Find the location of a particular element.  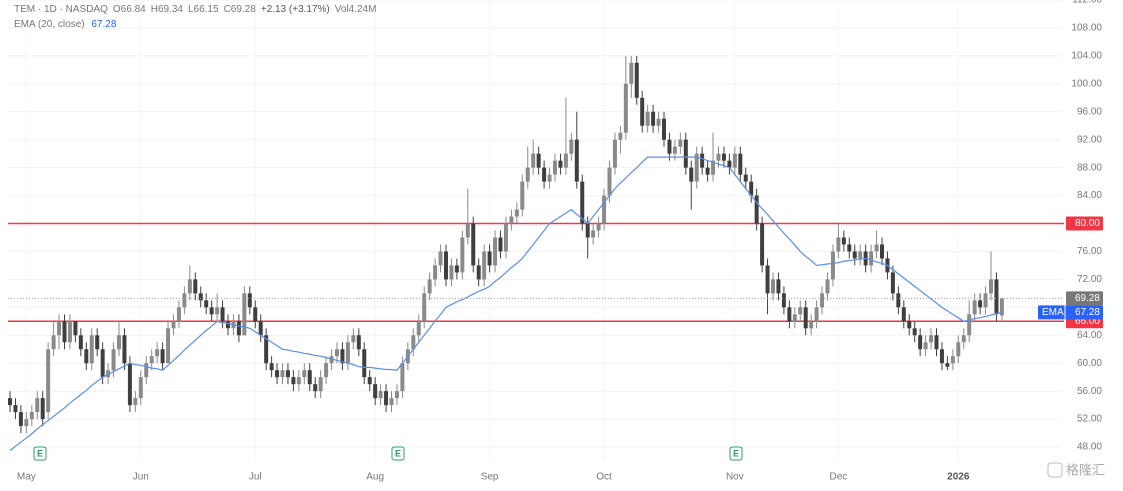

price-label: 66.00 is located at coordinates (1087, 321).